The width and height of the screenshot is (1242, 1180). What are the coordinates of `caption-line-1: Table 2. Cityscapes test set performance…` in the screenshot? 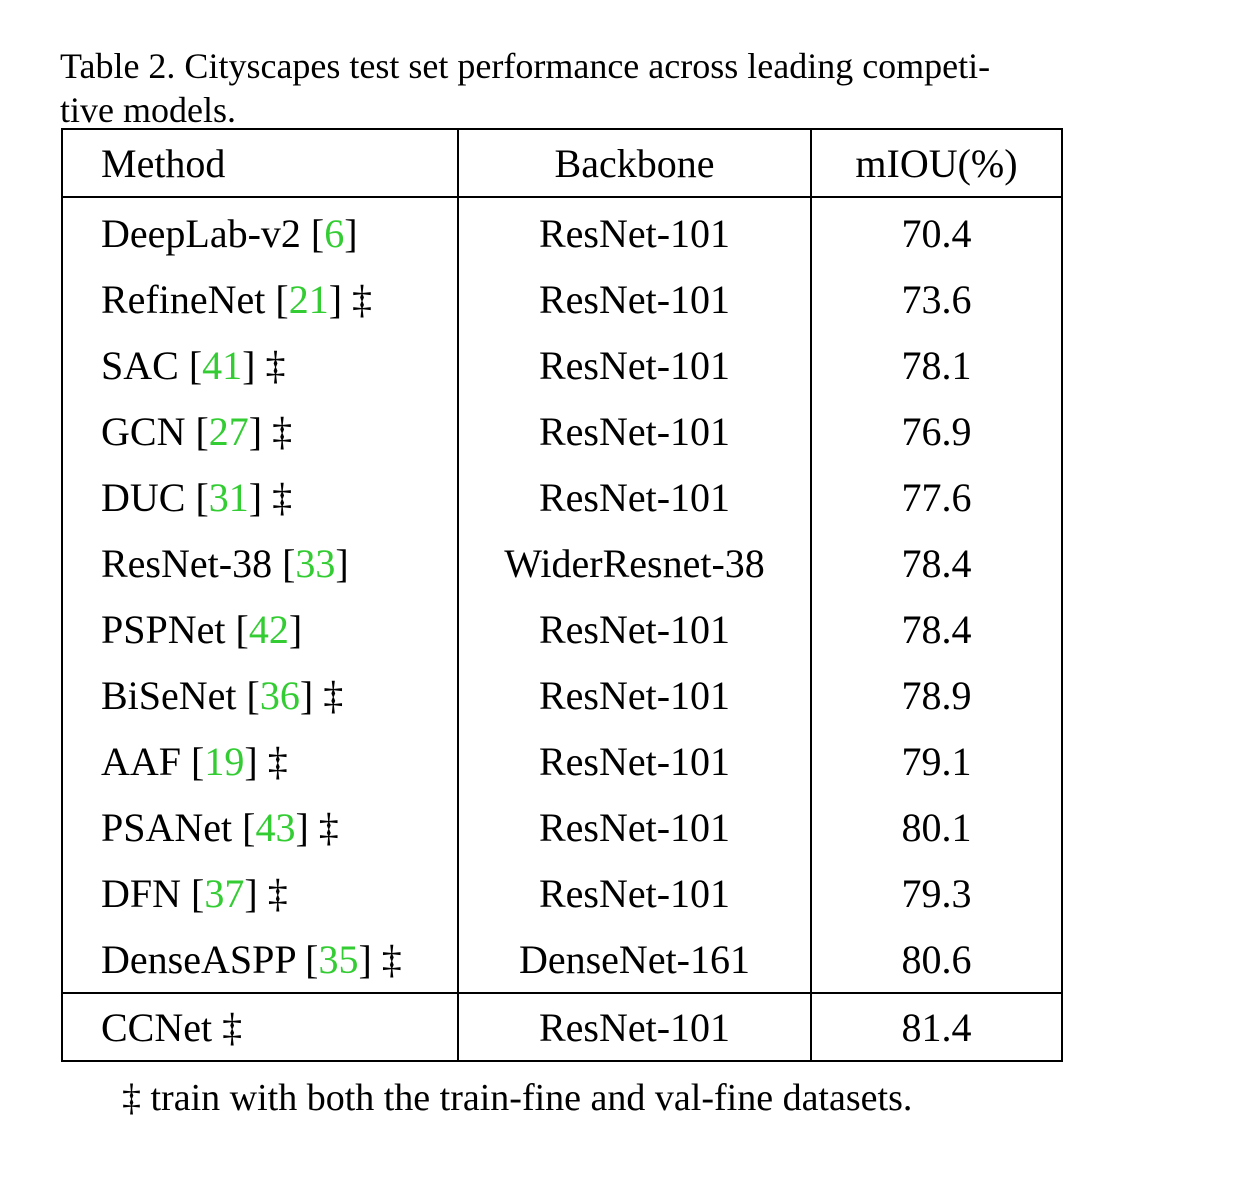 It's located at (525, 66).